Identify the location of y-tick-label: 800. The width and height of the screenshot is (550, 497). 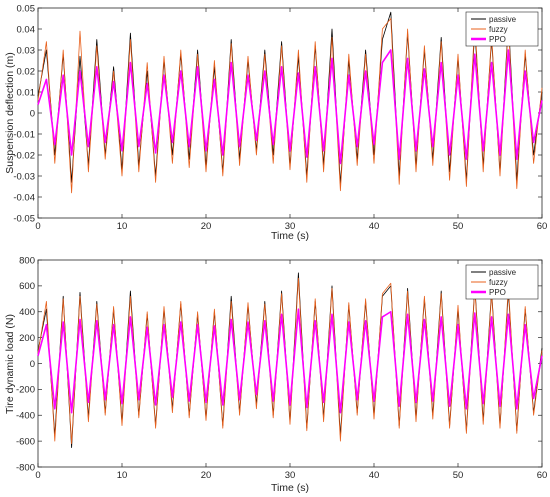
(27, 260).